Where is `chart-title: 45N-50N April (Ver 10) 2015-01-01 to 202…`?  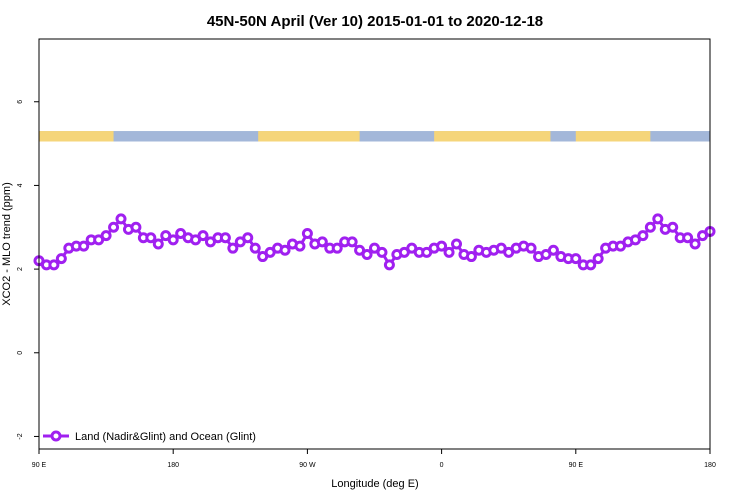
chart-title: 45N-50N April (Ver 10) 2015-01-01 to 202… is located at coordinates (375, 21).